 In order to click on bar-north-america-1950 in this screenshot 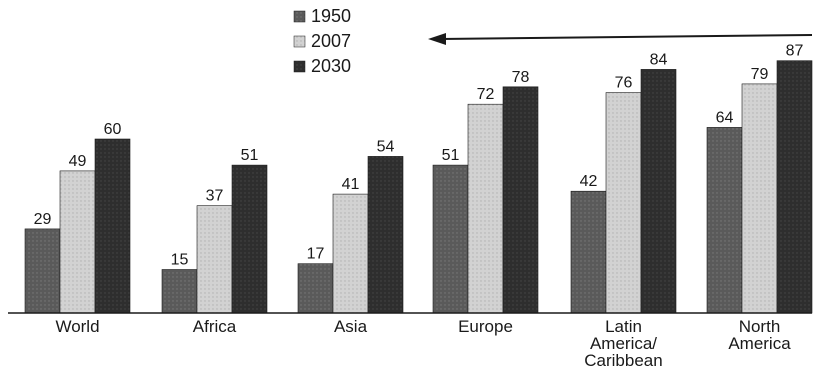, I will do `click(724, 220)`.